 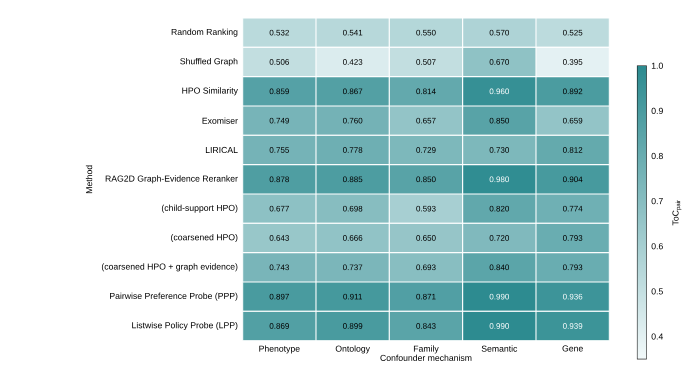 What do you see at coordinates (352, 238) in the screenshot?
I see `data-label: 0.666` at bounding box center [352, 238].